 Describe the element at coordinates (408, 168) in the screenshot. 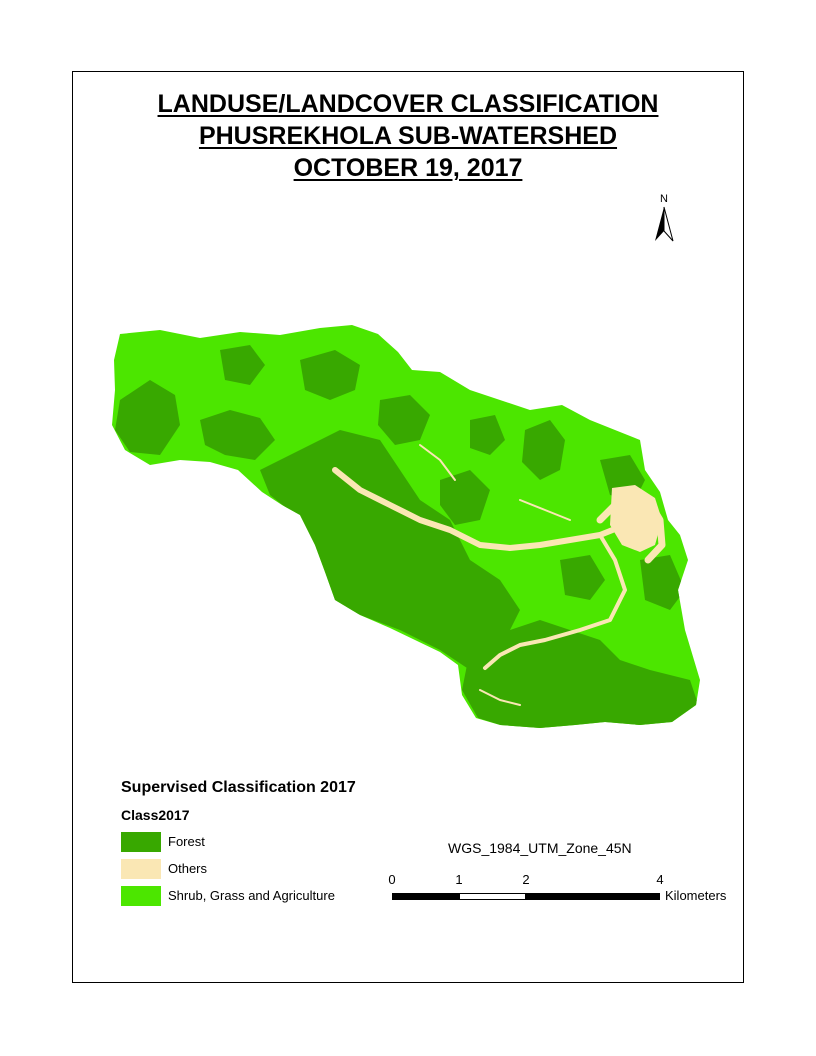

I see `map-title-line-3: OCTOBER 19, 2017` at that location.